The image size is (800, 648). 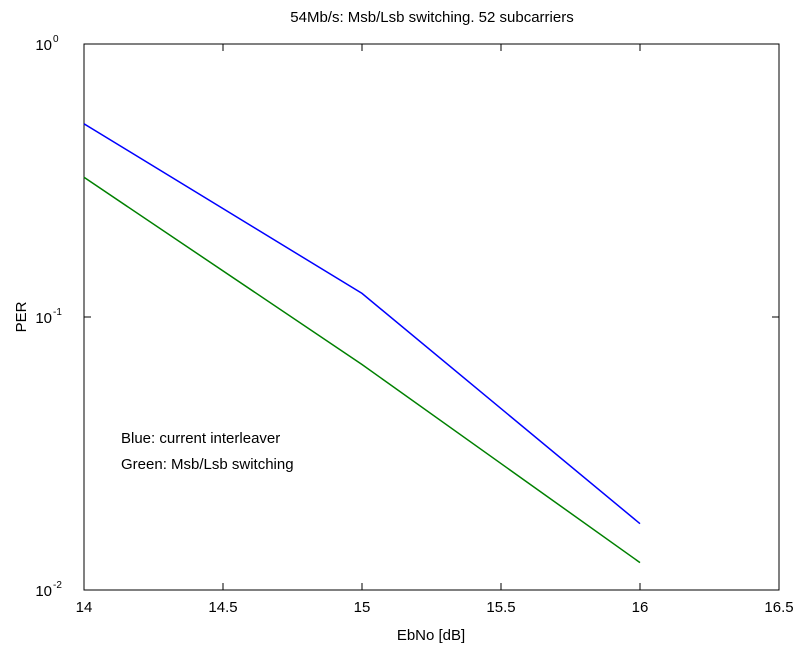 I want to click on y-axis-label: PER, so click(x=21, y=316).